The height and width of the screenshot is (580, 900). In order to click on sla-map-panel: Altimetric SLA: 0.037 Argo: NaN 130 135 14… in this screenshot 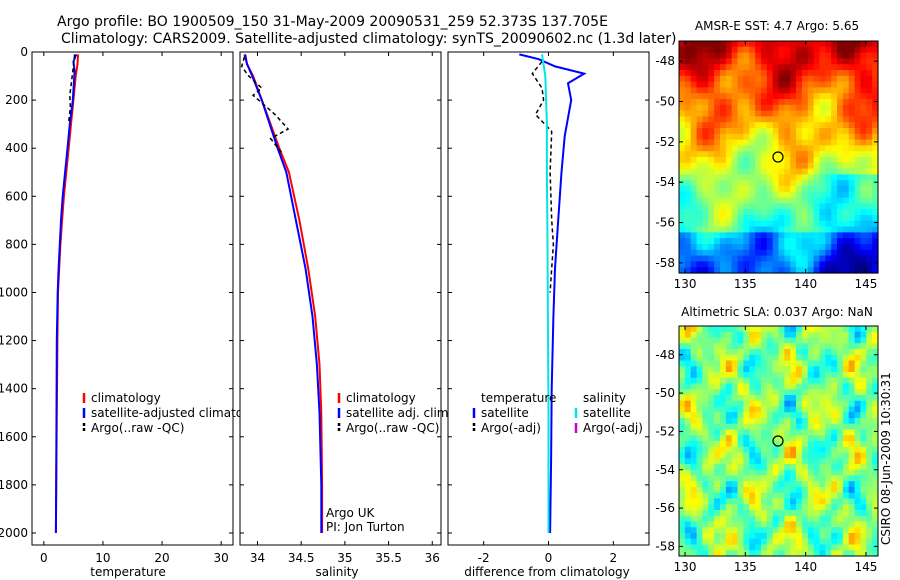, I will do `click(767, 439)`.